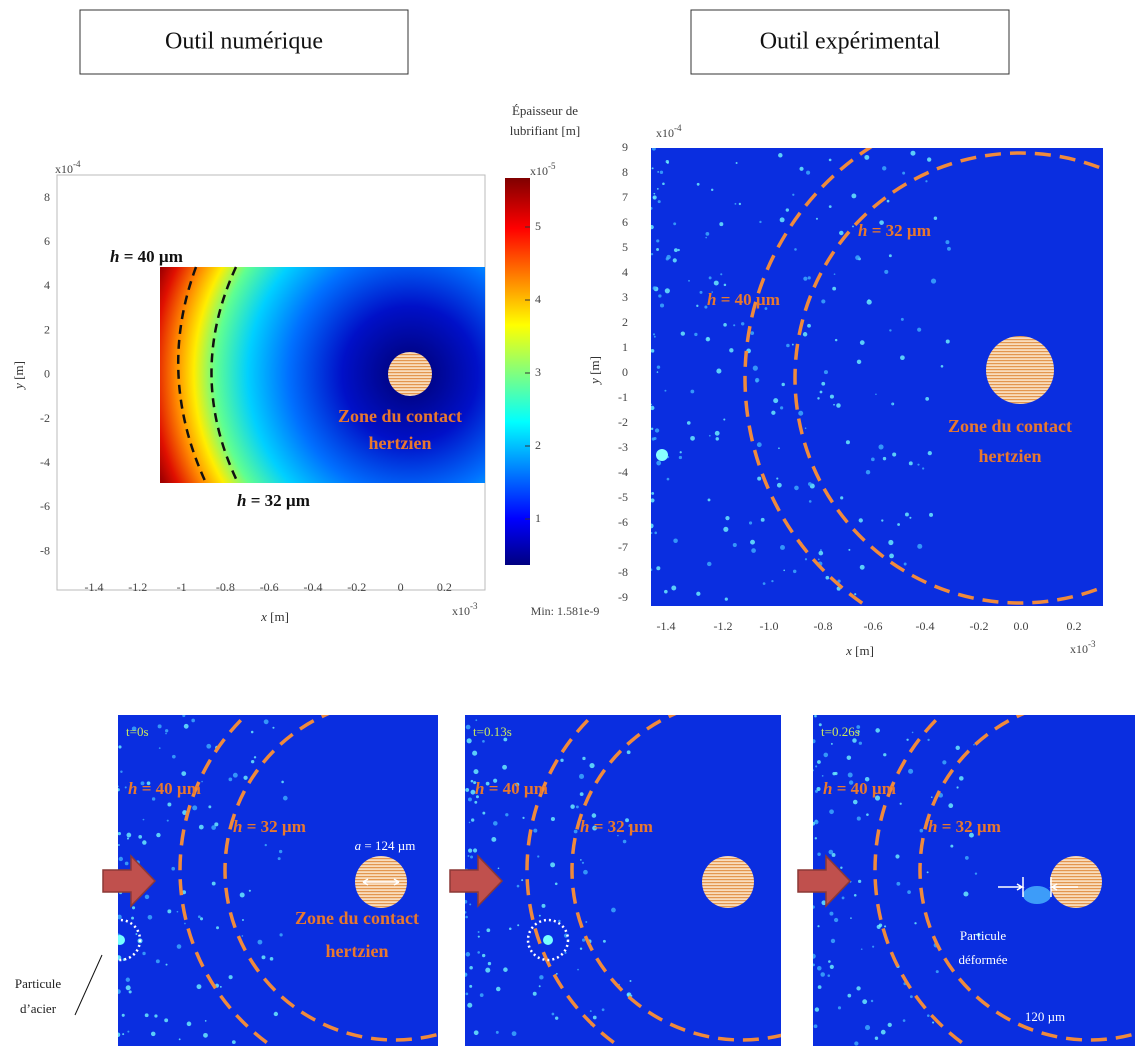 This screenshot has width=1135, height=1046. What do you see at coordinates (625, 297) in the screenshot?
I see `y-tick-label: 3` at bounding box center [625, 297].